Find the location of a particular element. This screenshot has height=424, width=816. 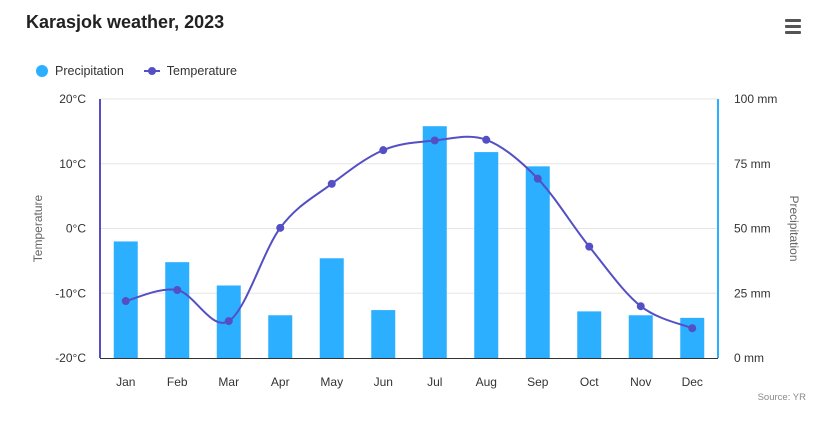

legend-label-precipitation: Precipitation is located at coordinates (89, 71).